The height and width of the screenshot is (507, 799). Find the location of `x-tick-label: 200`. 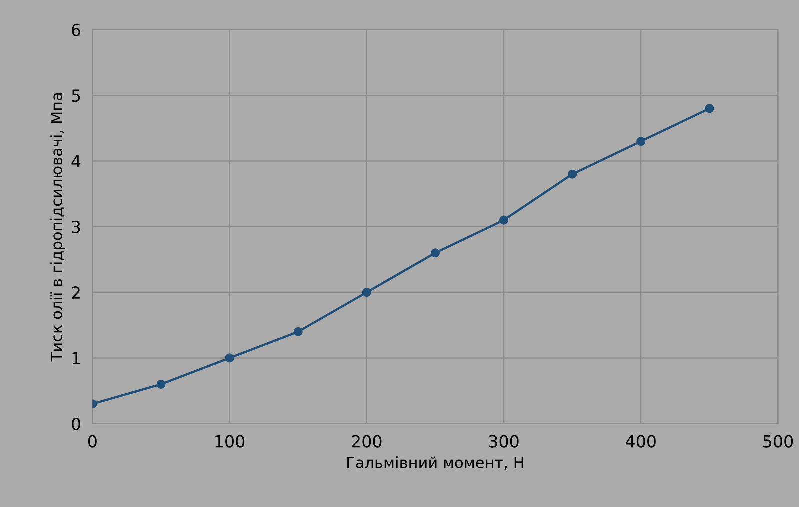

x-tick-label: 200 is located at coordinates (367, 441).